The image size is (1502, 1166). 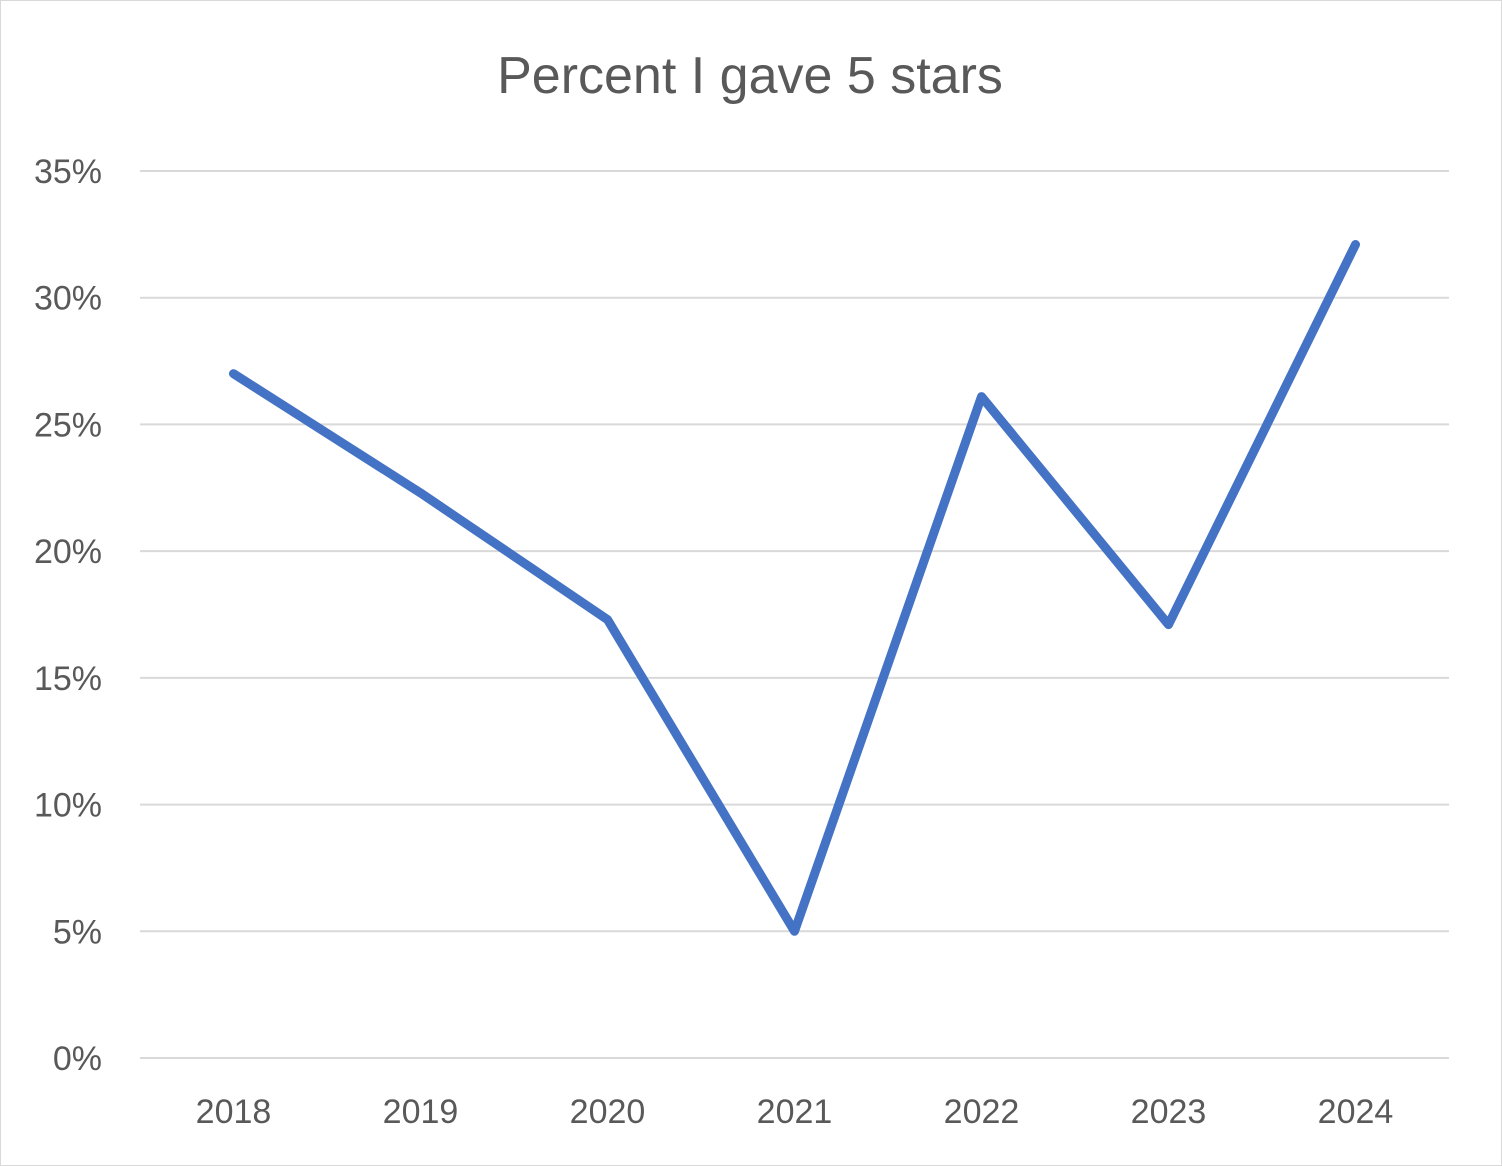 What do you see at coordinates (68, 679) in the screenshot?
I see `y-tick-label: 15%` at bounding box center [68, 679].